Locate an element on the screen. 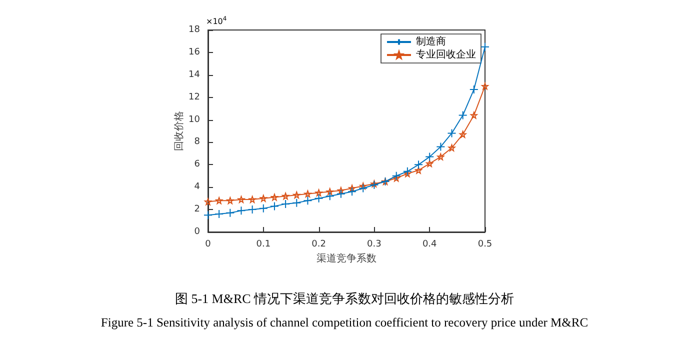 This screenshot has width=689, height=338. y-tick-label: 6 is located at coordinates (197, 165).